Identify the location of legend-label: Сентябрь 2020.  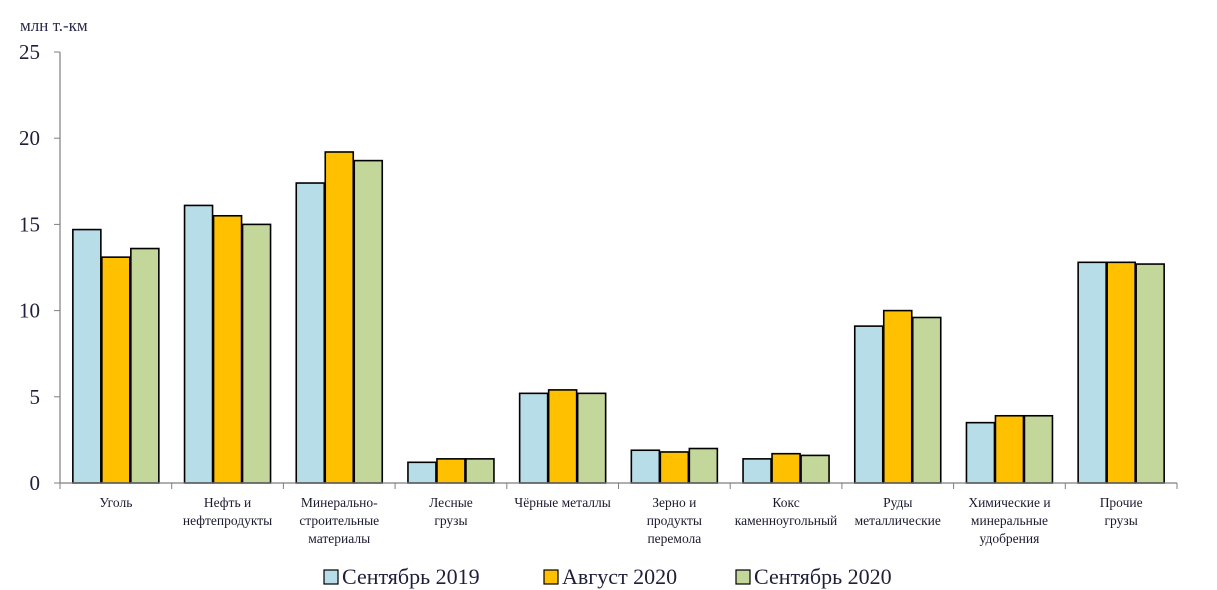
(823, 576).